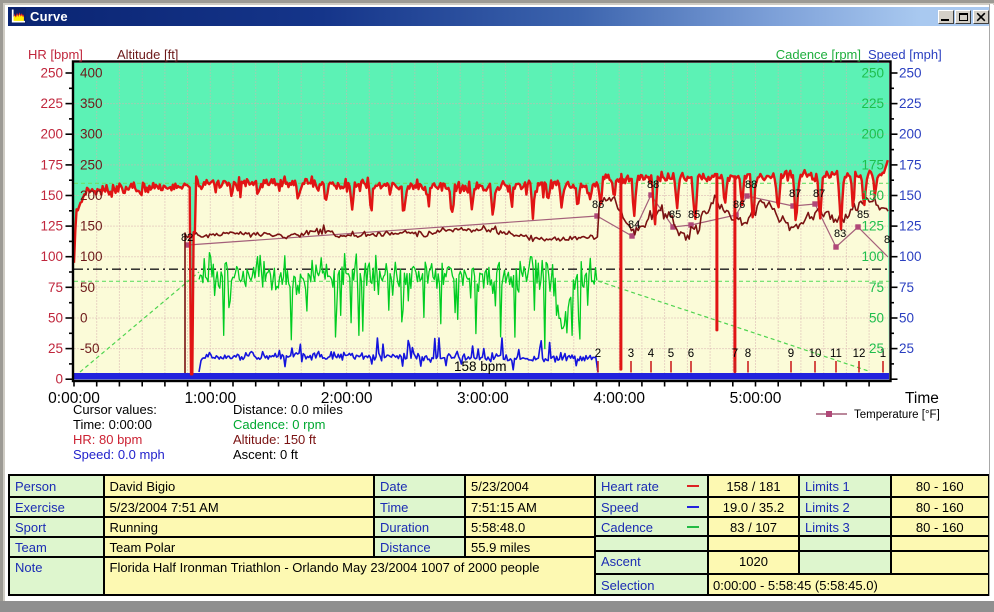 The image size is (994, 612). I want to click on svg-text: Ascent: 0 ft, so click(265, 454).